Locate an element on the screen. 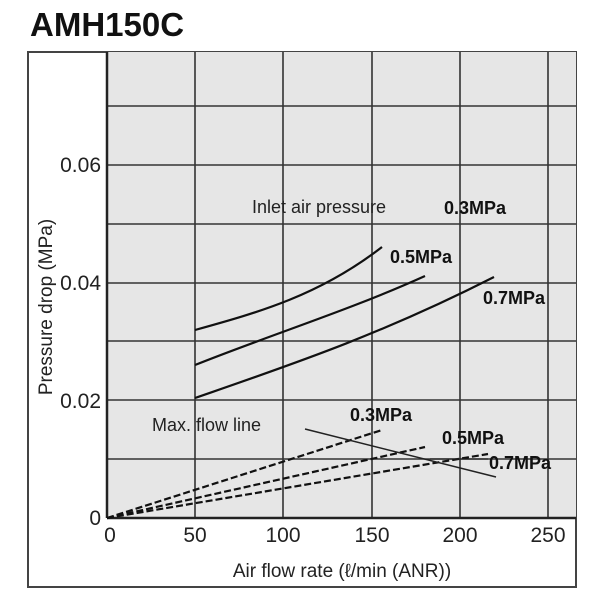 The height and width of the screenshot is (600, 600). x-axis-label: Air flow rate (ℓ/min (ANR)) is located at coordinates (342, 571).